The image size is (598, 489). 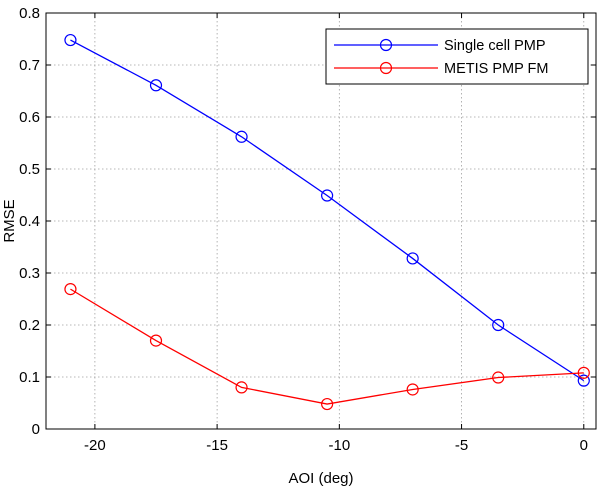 What do you see at coordinates (29, 117) in the screenshot?
I see `y-tick-label: 0.6` at bounding box center [29, 117].